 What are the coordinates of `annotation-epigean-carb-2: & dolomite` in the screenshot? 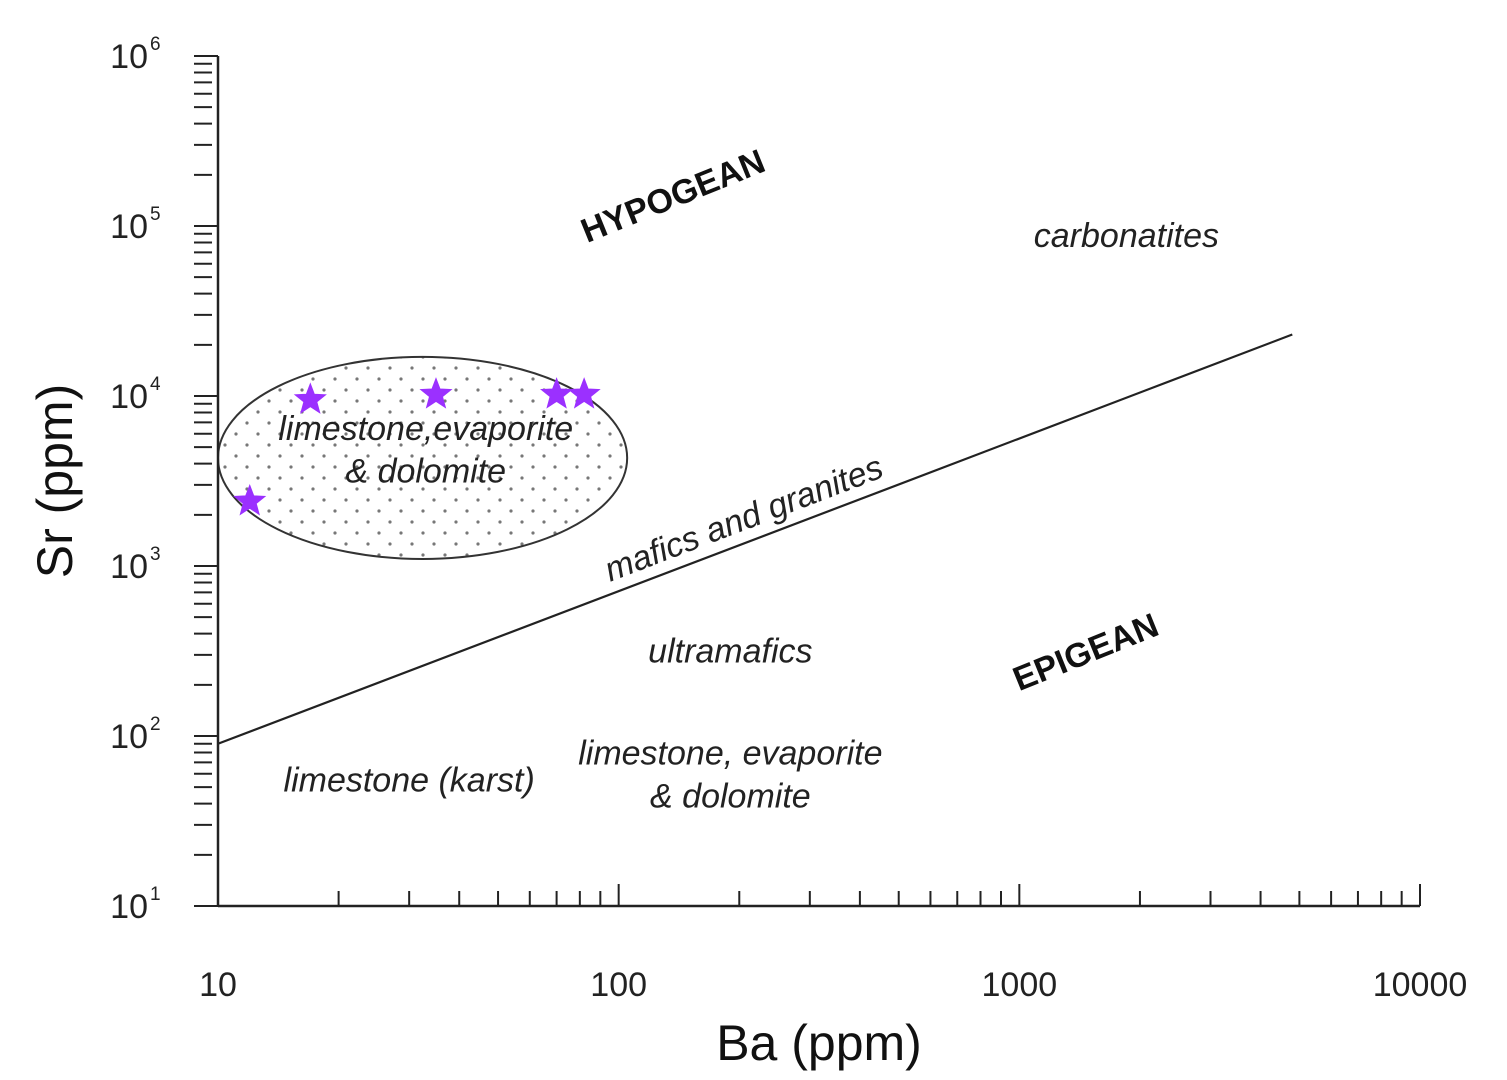 It's located at (730, 796).